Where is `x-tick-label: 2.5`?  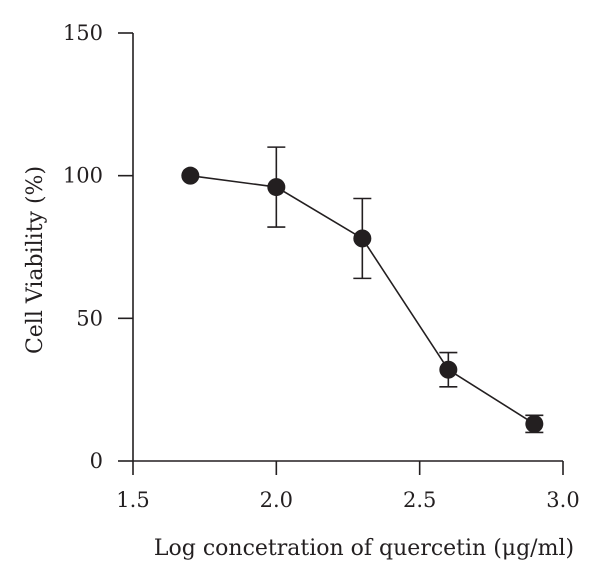 x-tick-label: 2.5 is located at coordinates (419, 500).